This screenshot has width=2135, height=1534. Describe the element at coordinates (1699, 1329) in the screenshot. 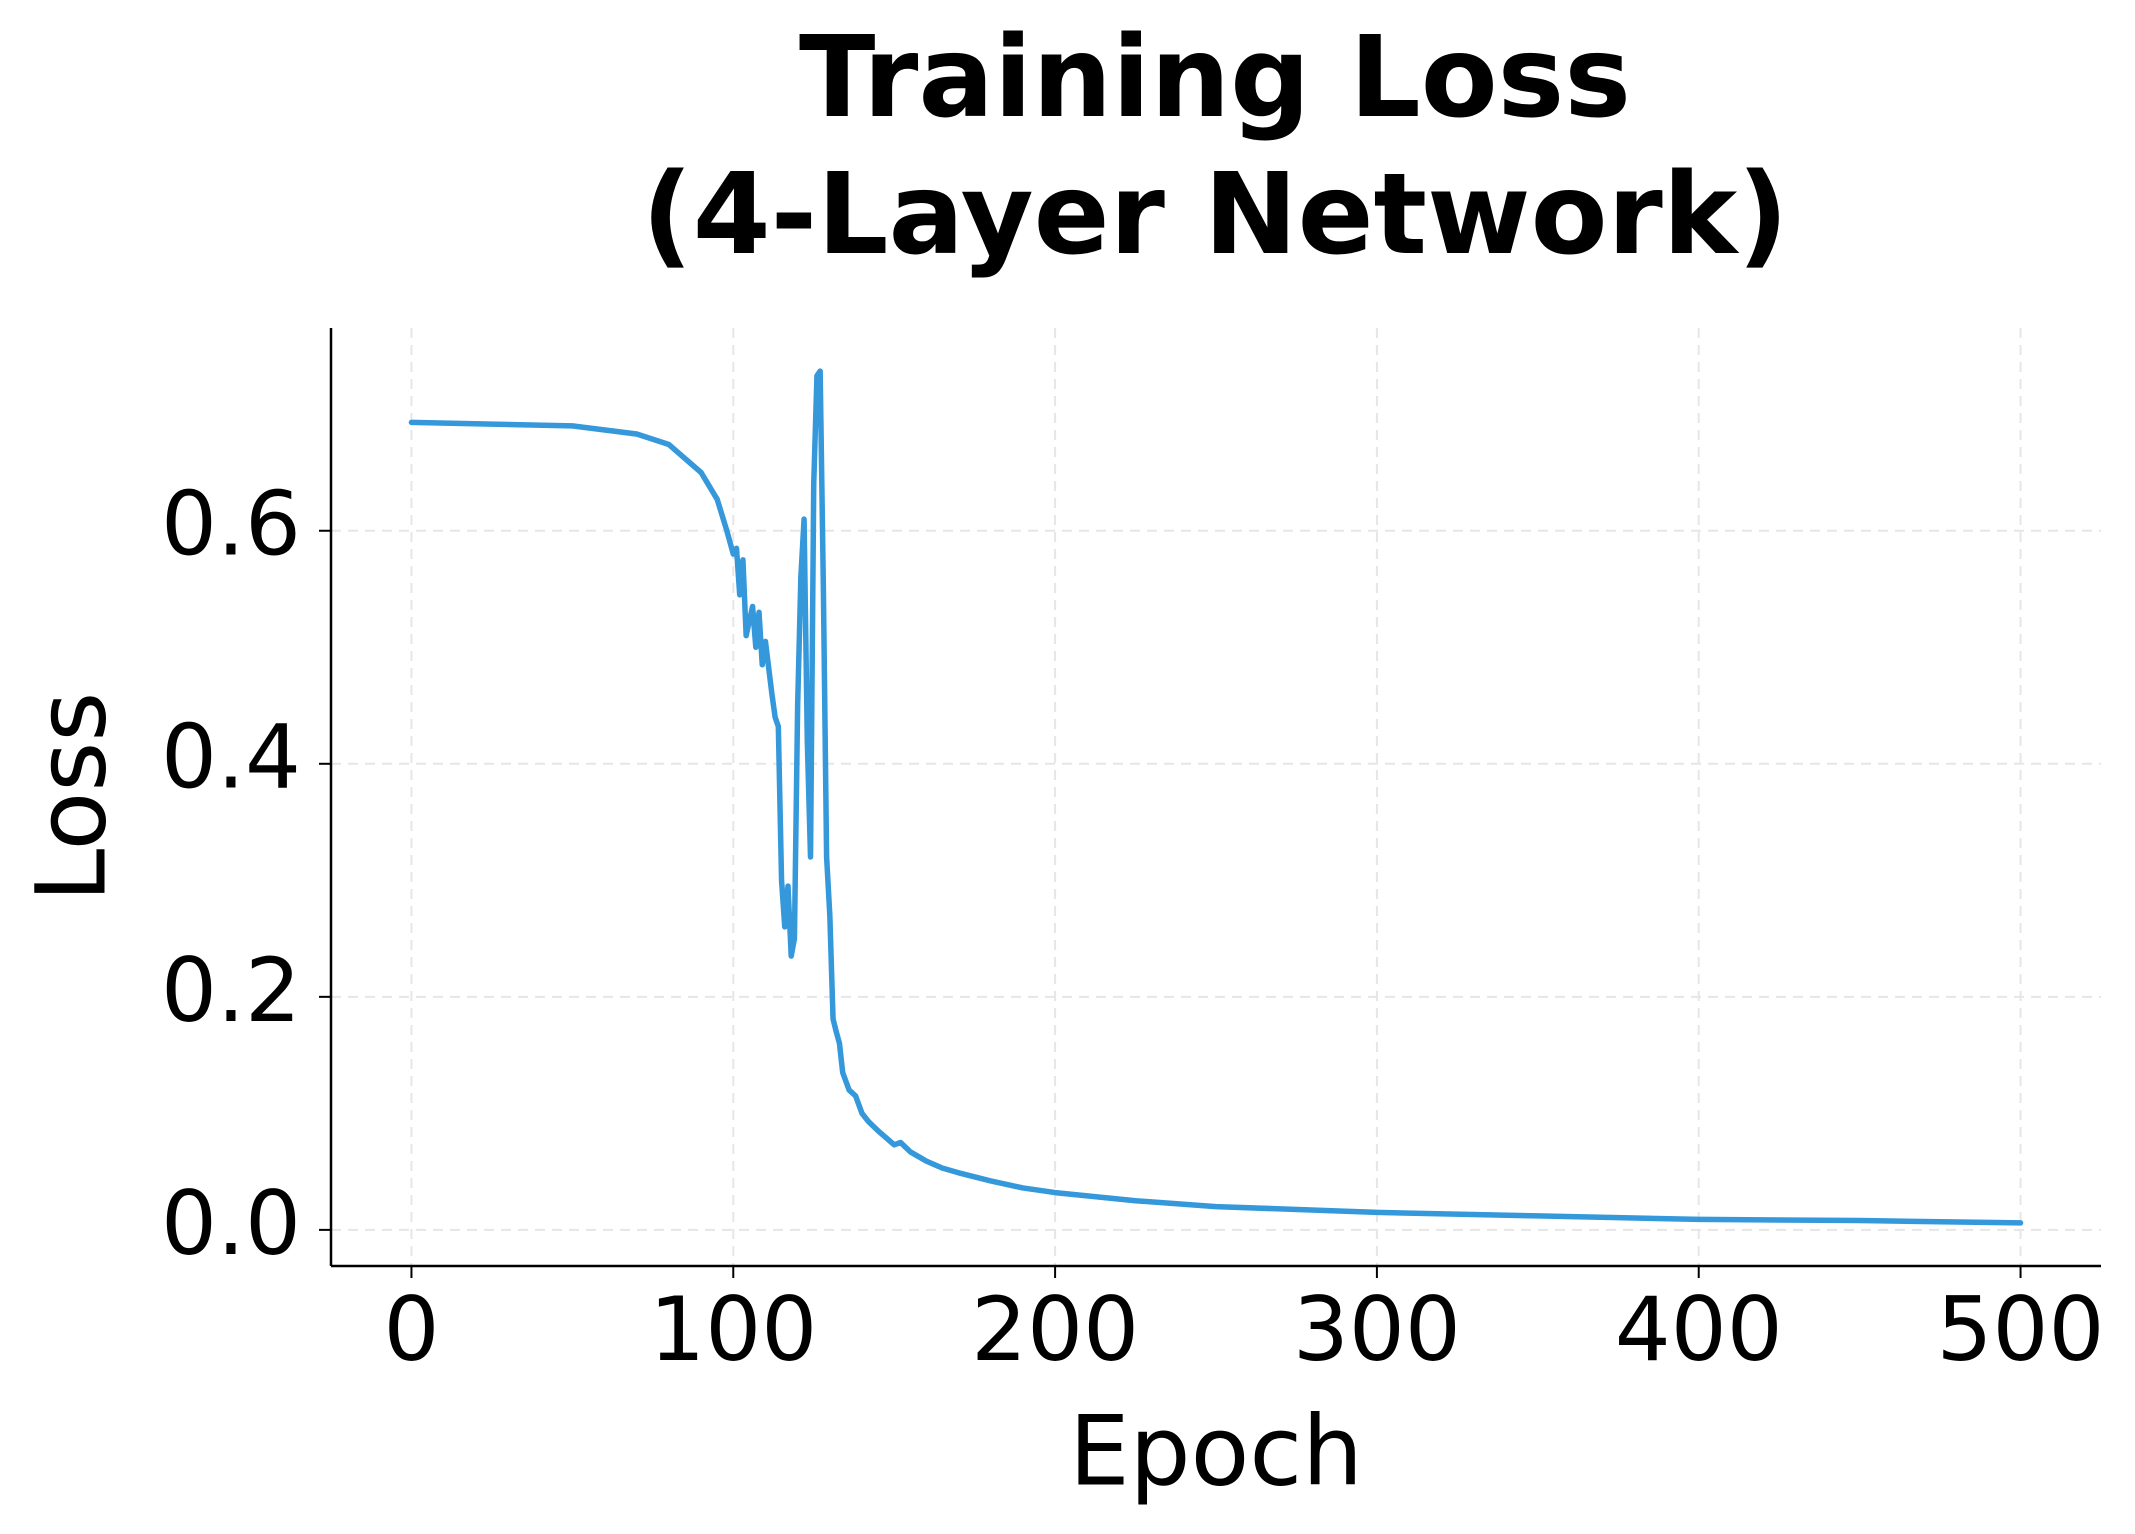

I see `x-tick-label: 400` at that location.